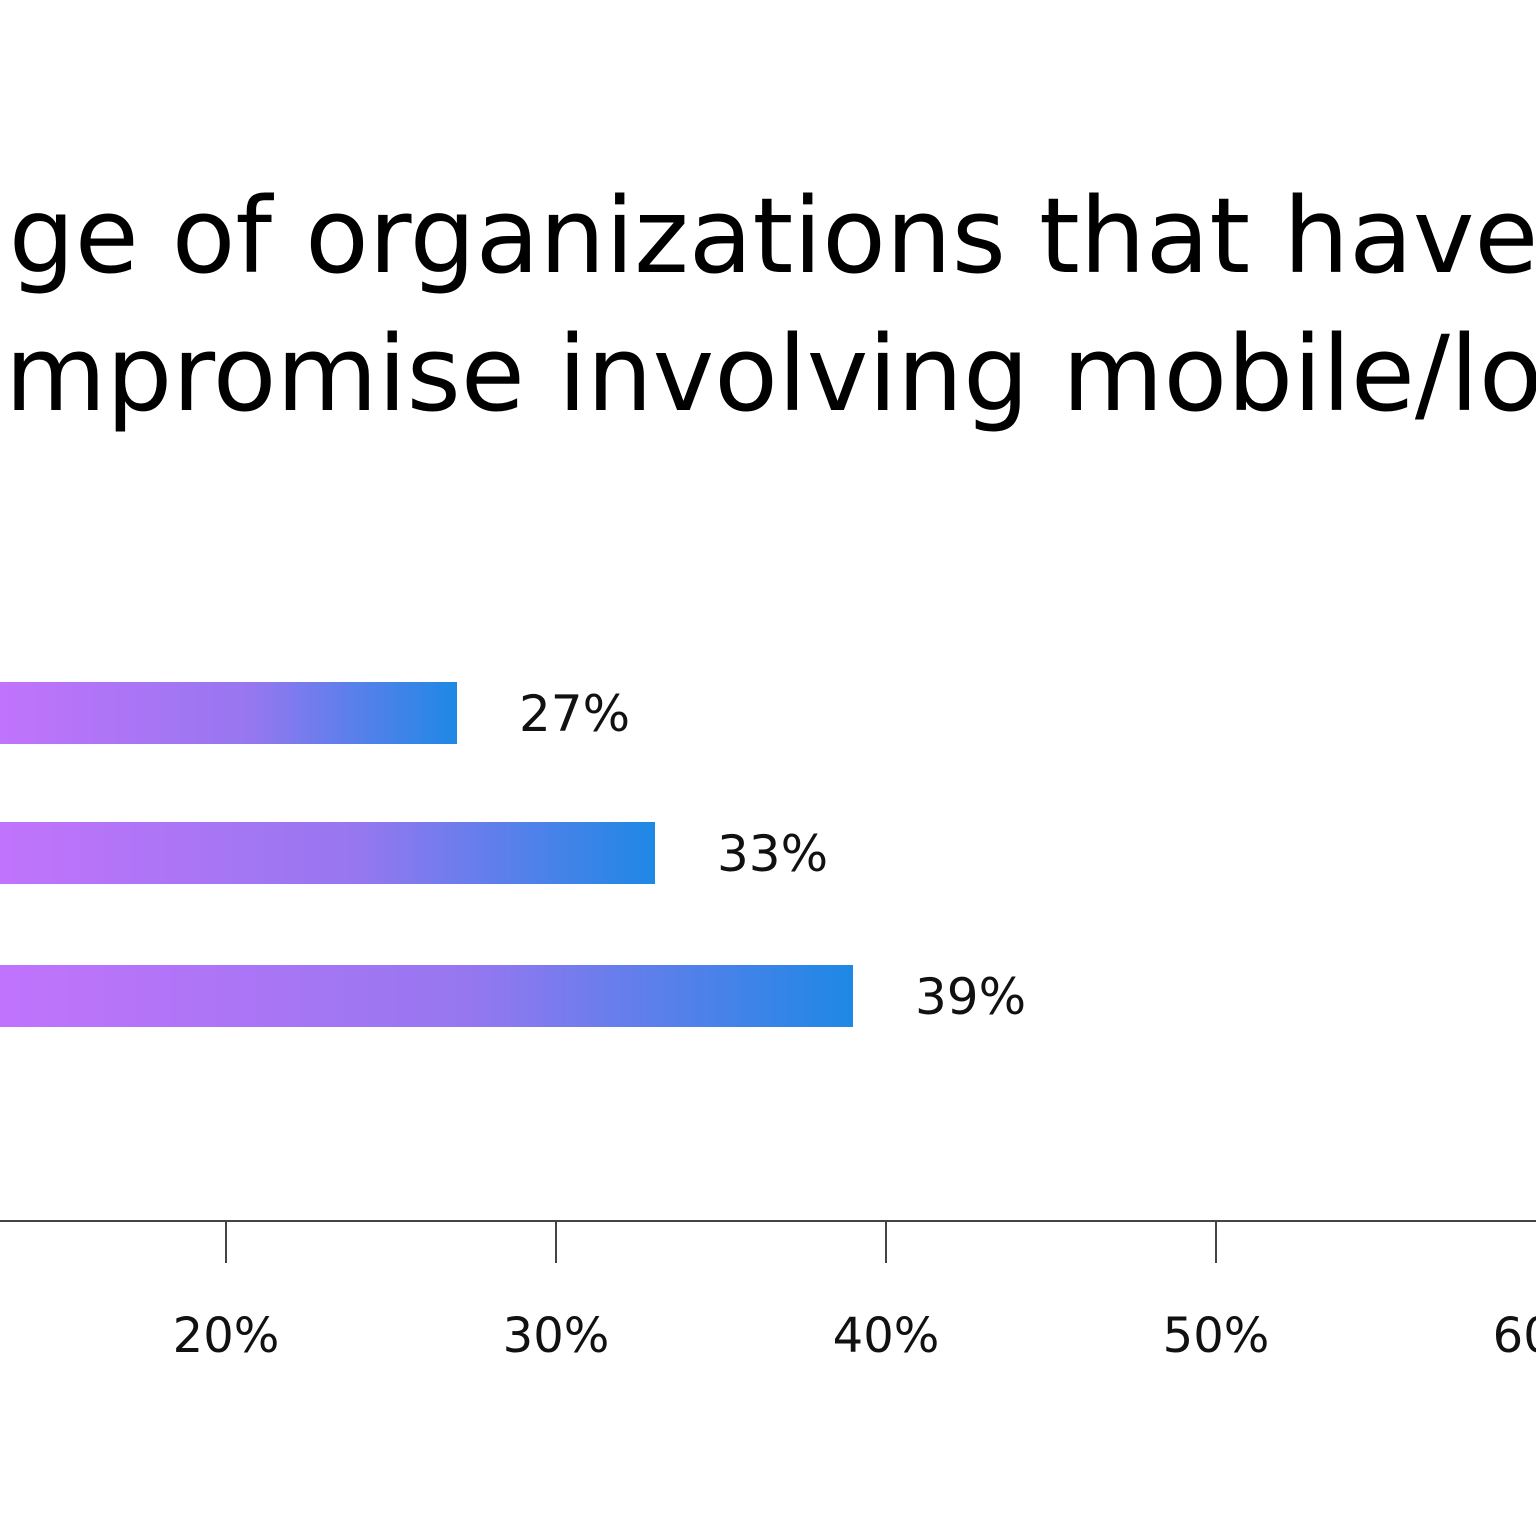  What do you see at coordinates (574, 714) in the screenshot?
I see `bar-value-label-1: 27%` at bounding box center [574, 714].